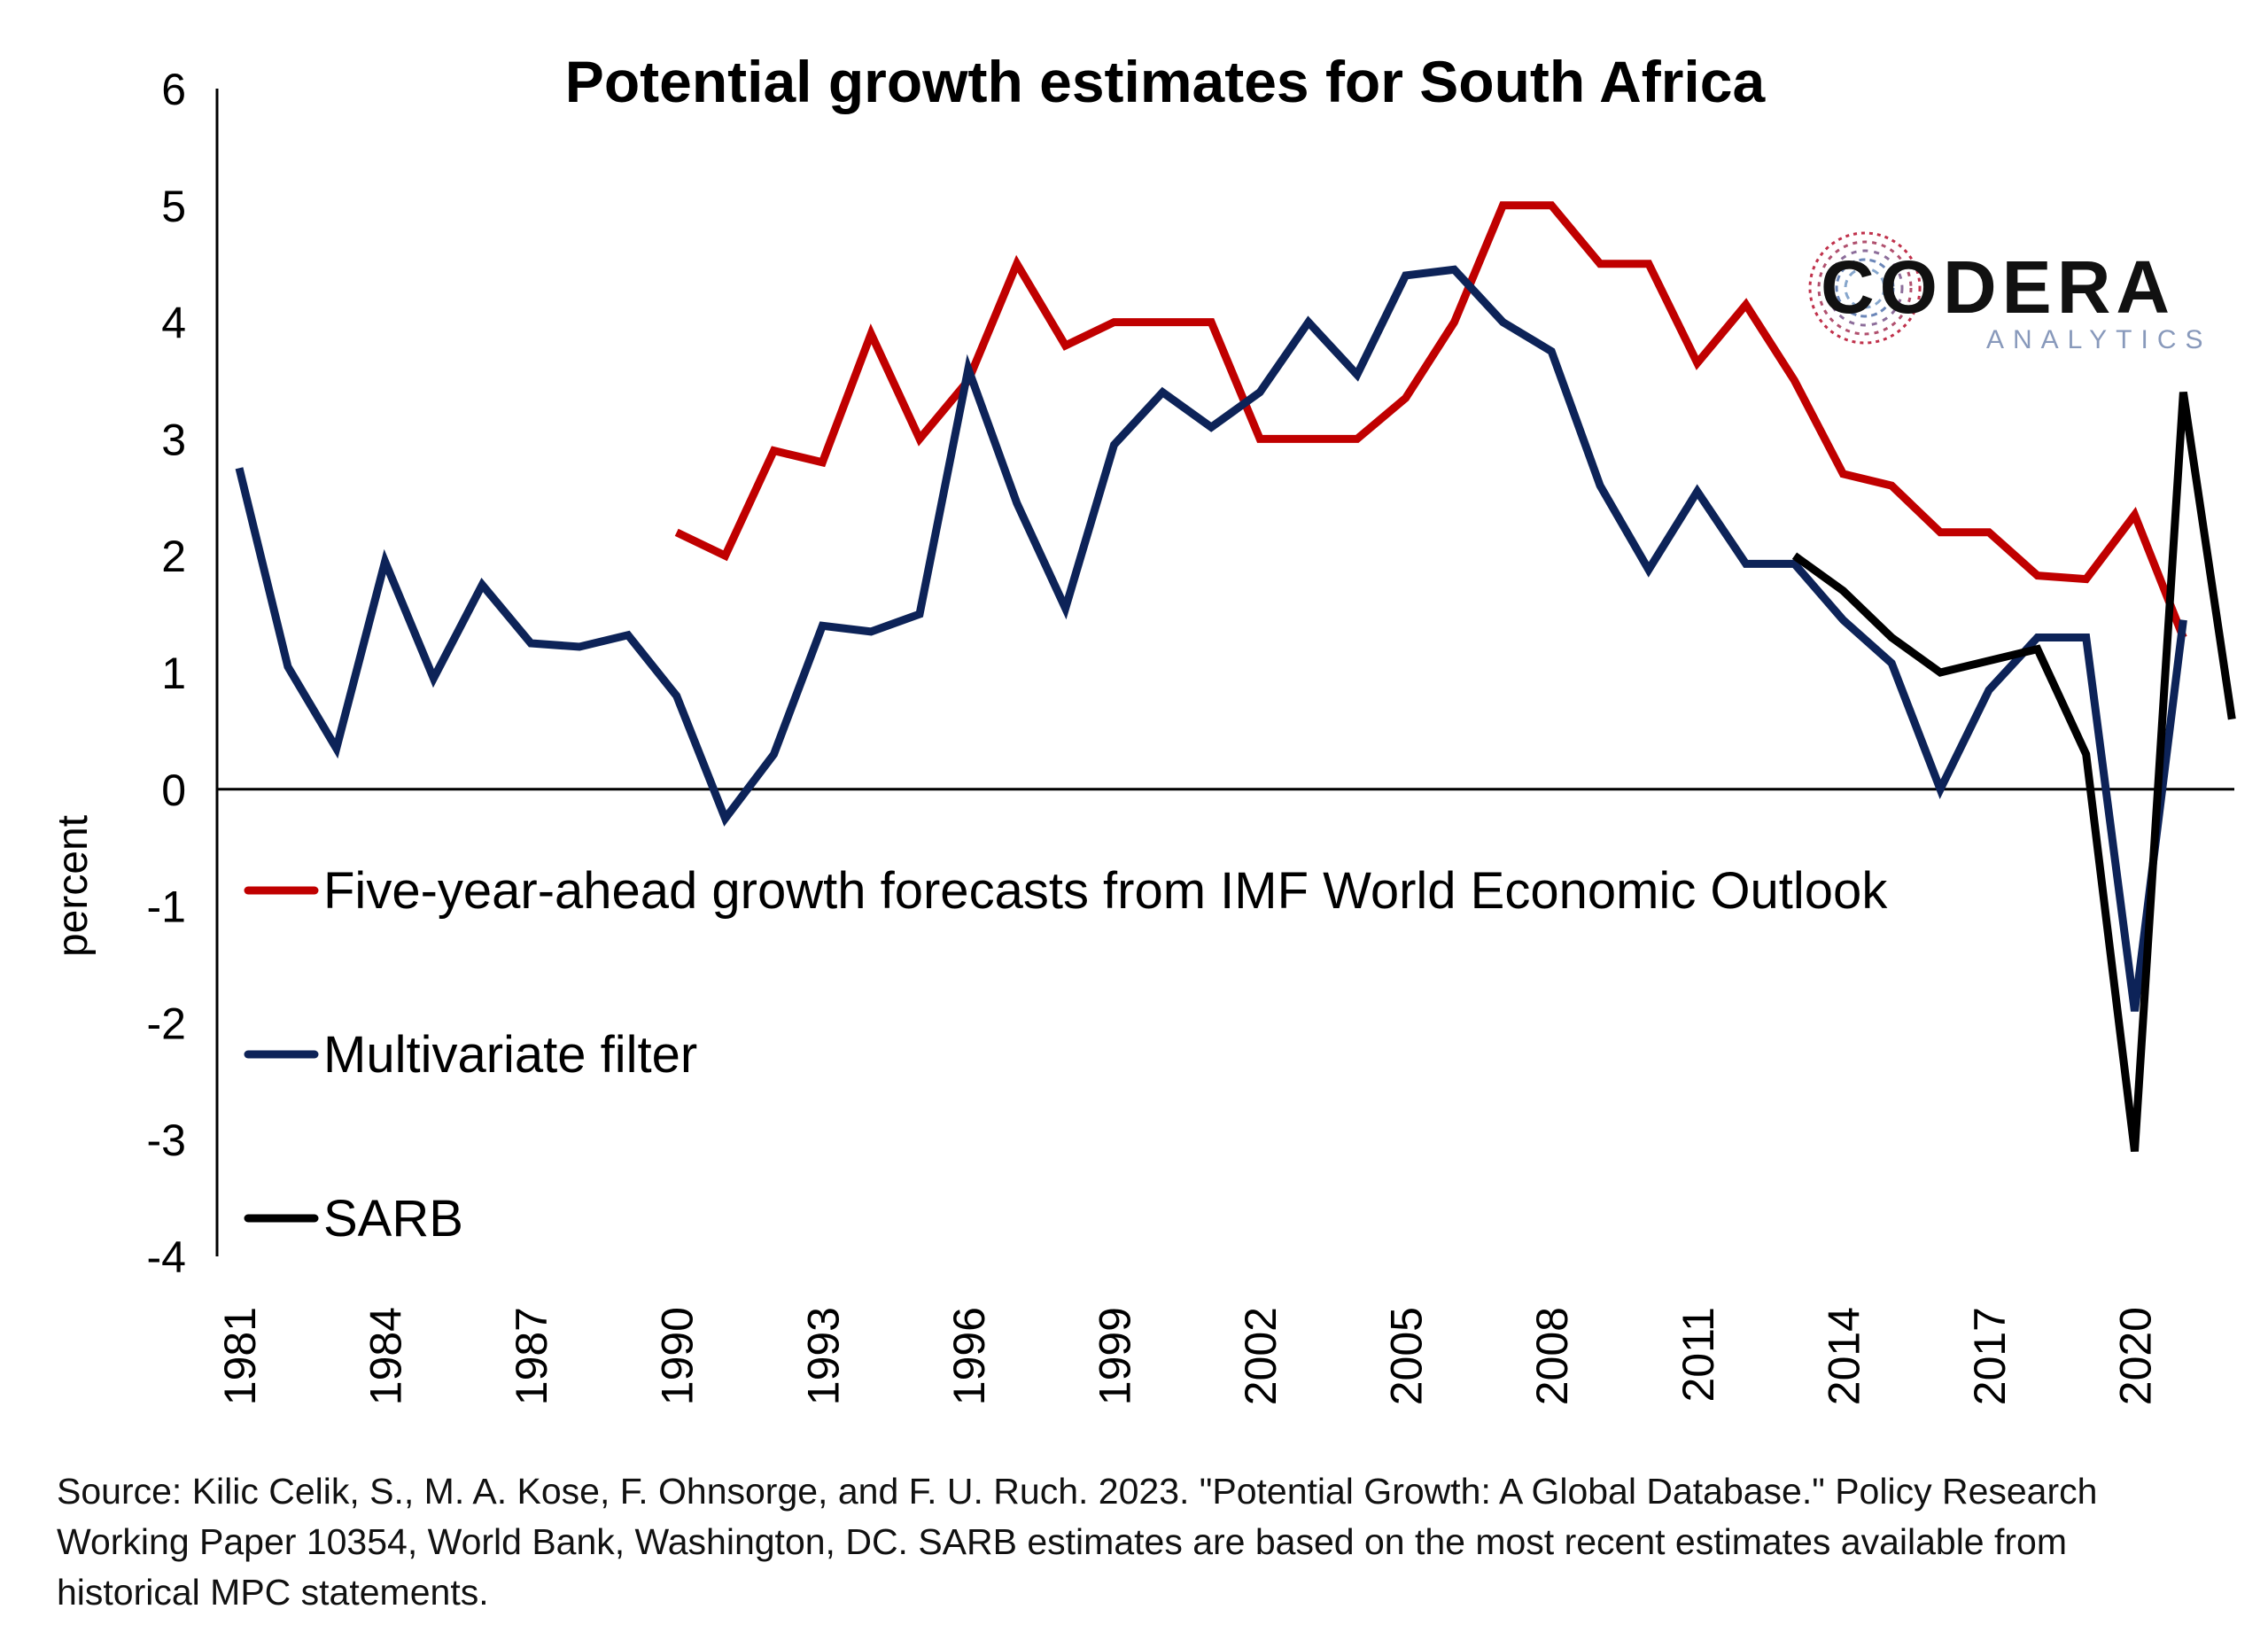 This screenshot has height=1648, width=2268. Describe the element at coordinates (173, 673) in the screenshot. I see `y-tick-label: 1` at that location.